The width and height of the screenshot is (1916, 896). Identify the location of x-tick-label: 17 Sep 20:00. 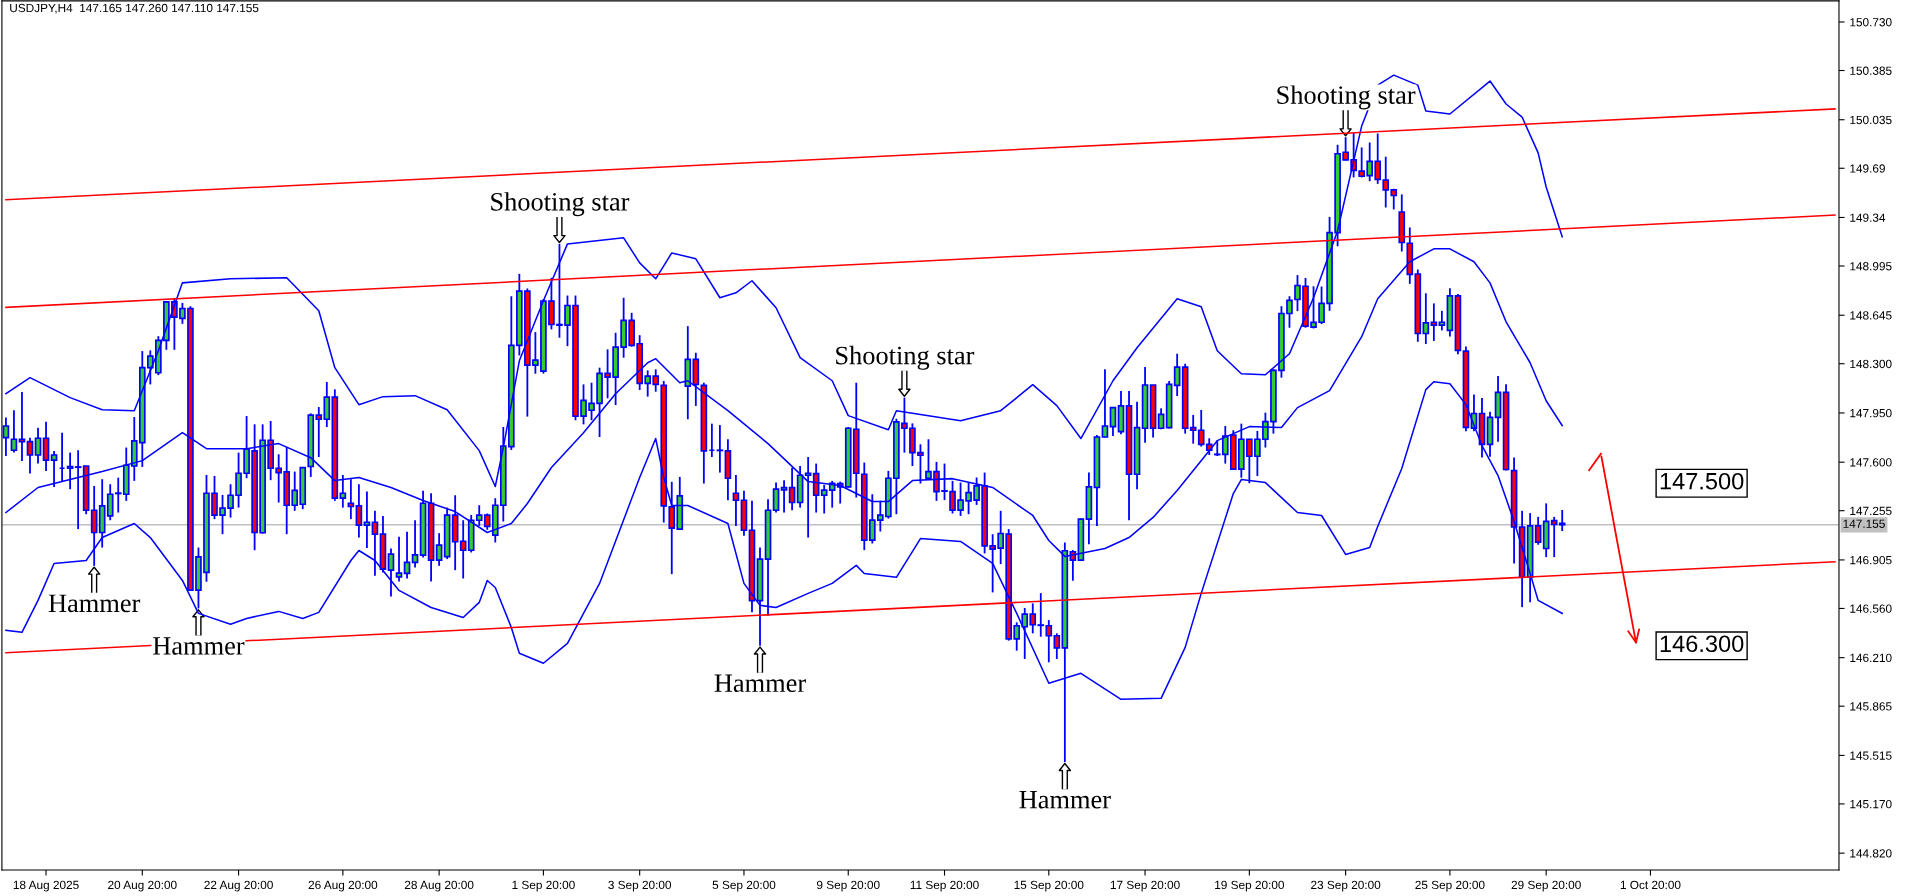
(1145, 886).